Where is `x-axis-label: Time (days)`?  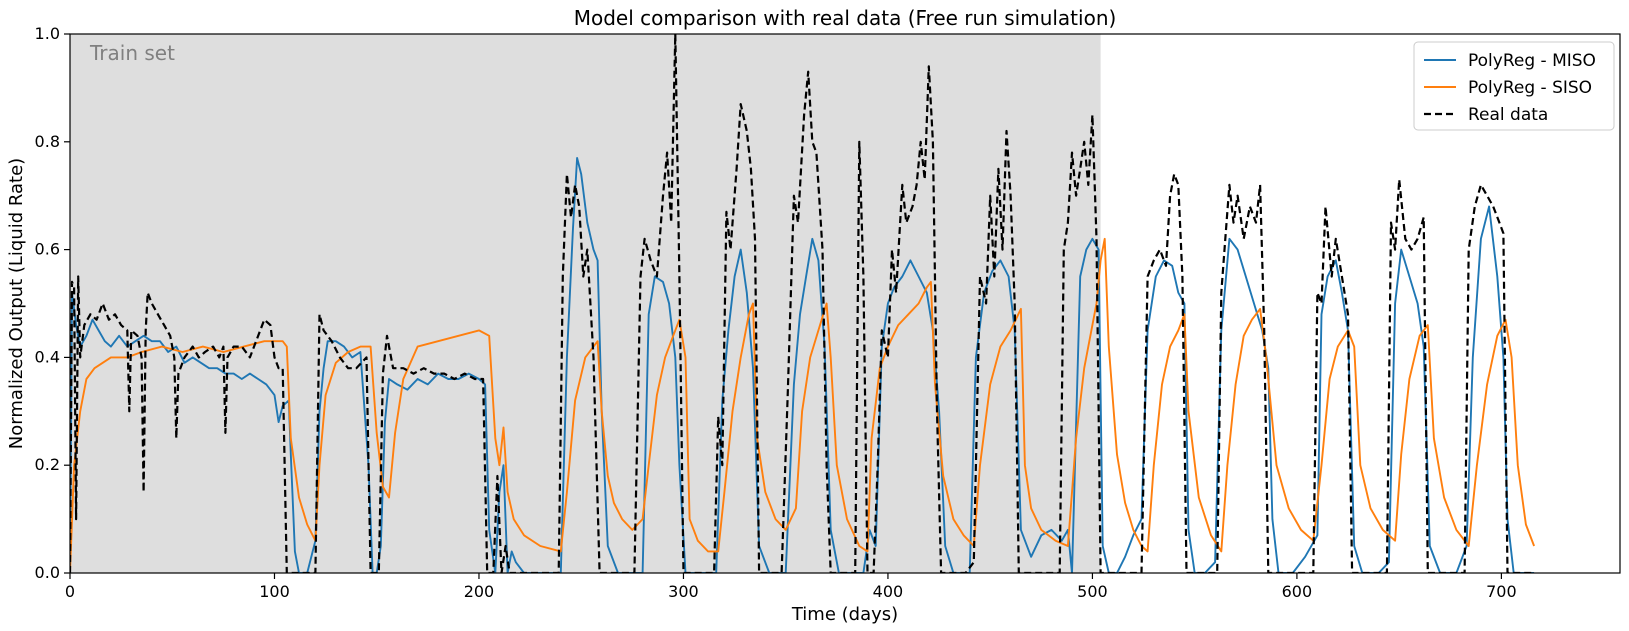 x-axis-label: Time (days) is located at coordinates (844, 614).